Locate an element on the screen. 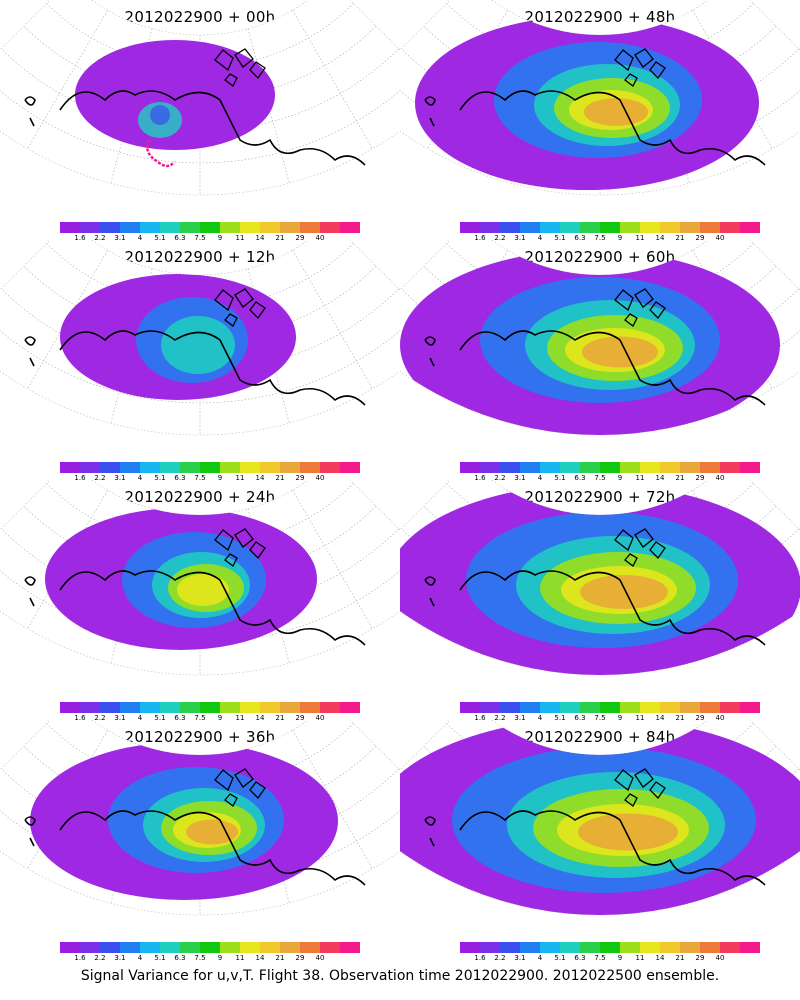  legend-tick-label: 5.1 is located at coordinates (560, 718).